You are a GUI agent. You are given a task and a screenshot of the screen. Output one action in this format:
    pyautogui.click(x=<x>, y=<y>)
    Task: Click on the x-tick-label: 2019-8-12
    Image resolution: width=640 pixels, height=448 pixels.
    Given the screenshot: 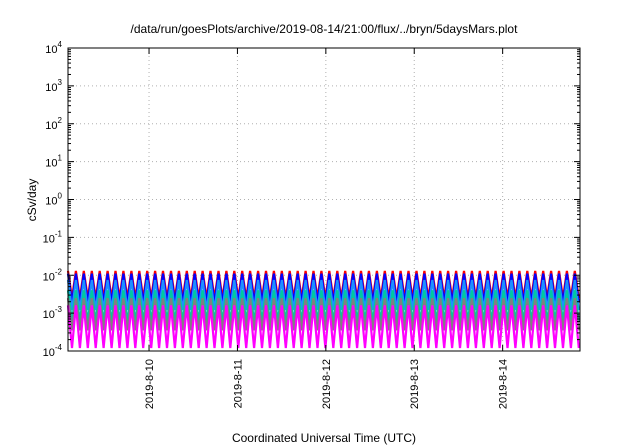 What is the action you would take?
    pyautogui.click(x=327, y=384)
    